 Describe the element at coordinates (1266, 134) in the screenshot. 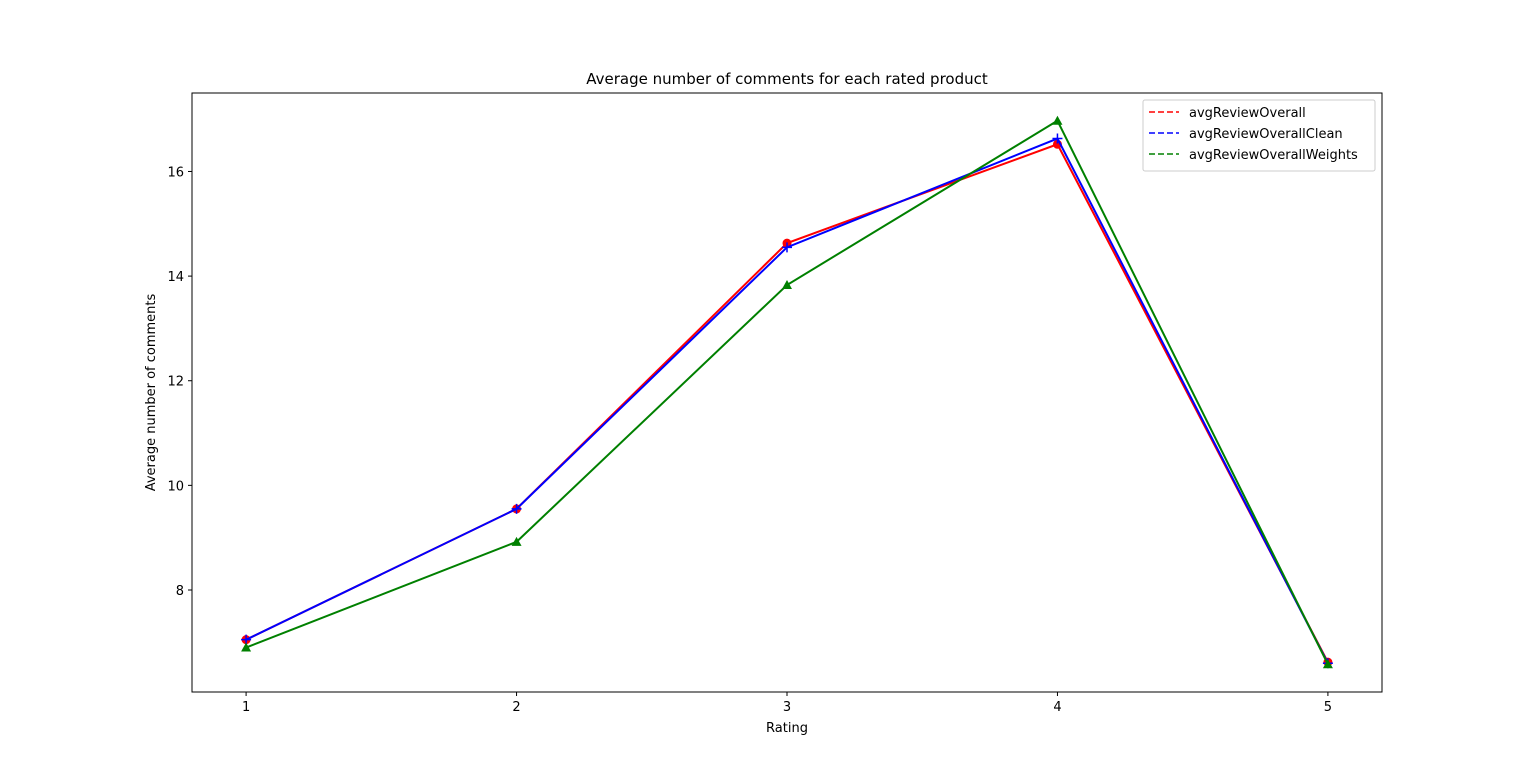

I see `legend-label: avgReviewOverallClean` at that location.